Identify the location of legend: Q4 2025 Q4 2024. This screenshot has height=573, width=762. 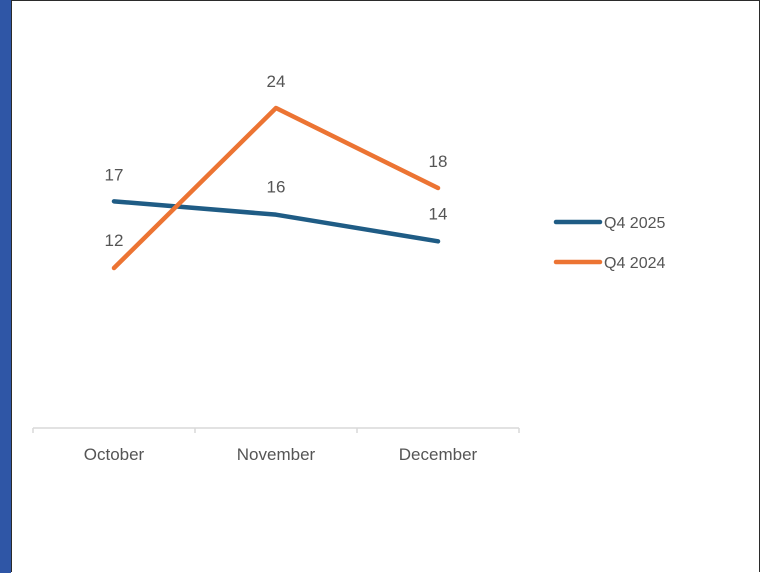
(609, 243).